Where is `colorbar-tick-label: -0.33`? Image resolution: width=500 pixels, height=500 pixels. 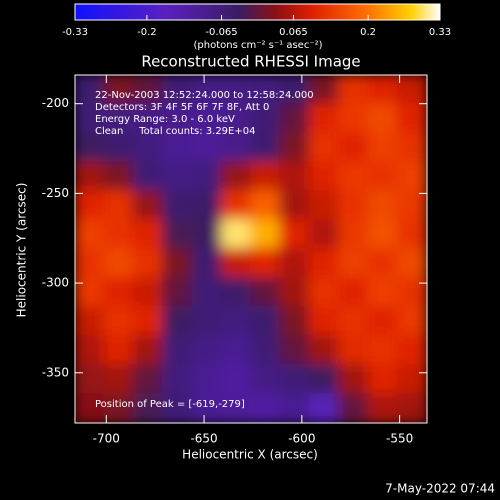 colorbar-tick-label: -0.33 is located at coordinates (75, 32).